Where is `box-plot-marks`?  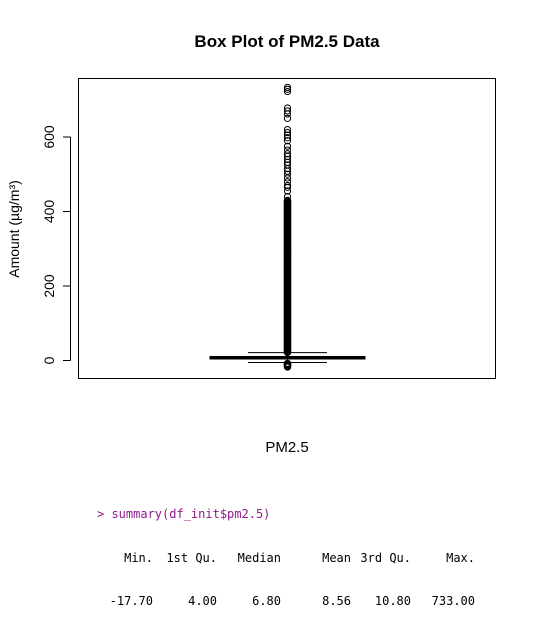
box-plot-marks is located at coordinates (287, 227).